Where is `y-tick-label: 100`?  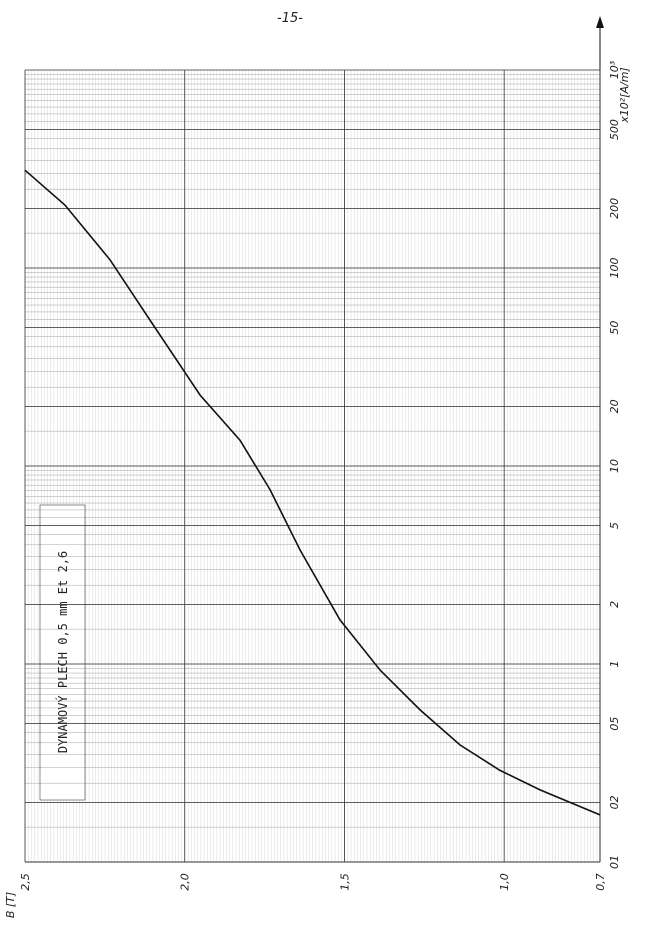 y-tick-label: 100 is located at coordinates (614, 268).